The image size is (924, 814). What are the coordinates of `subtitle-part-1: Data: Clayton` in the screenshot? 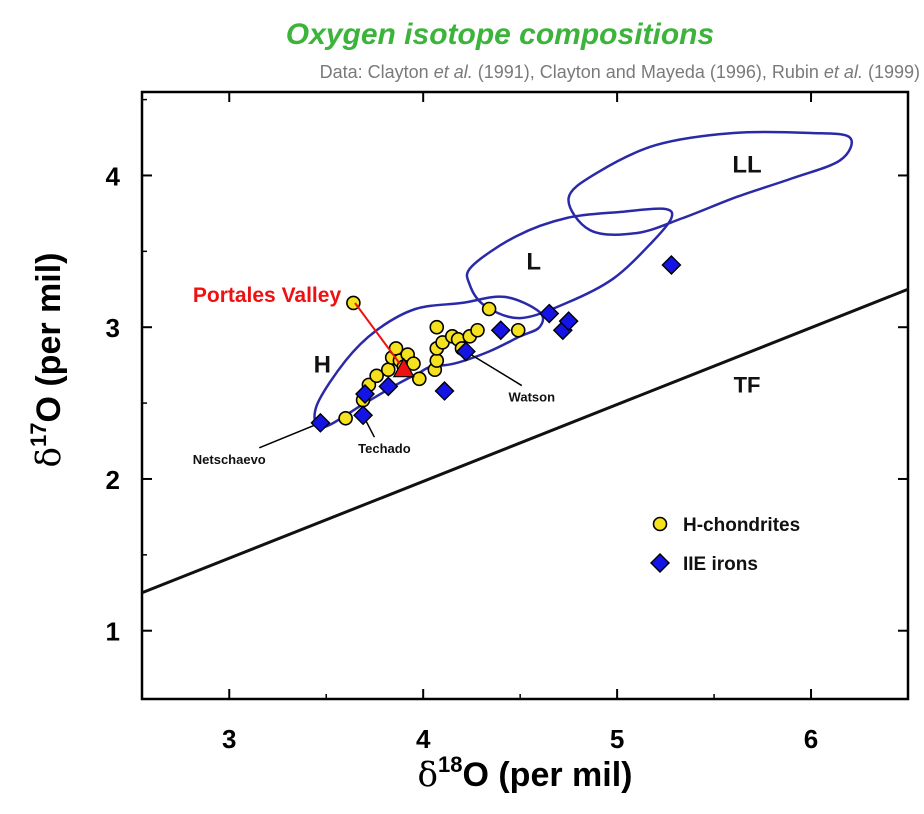 It's located at (377, 72).